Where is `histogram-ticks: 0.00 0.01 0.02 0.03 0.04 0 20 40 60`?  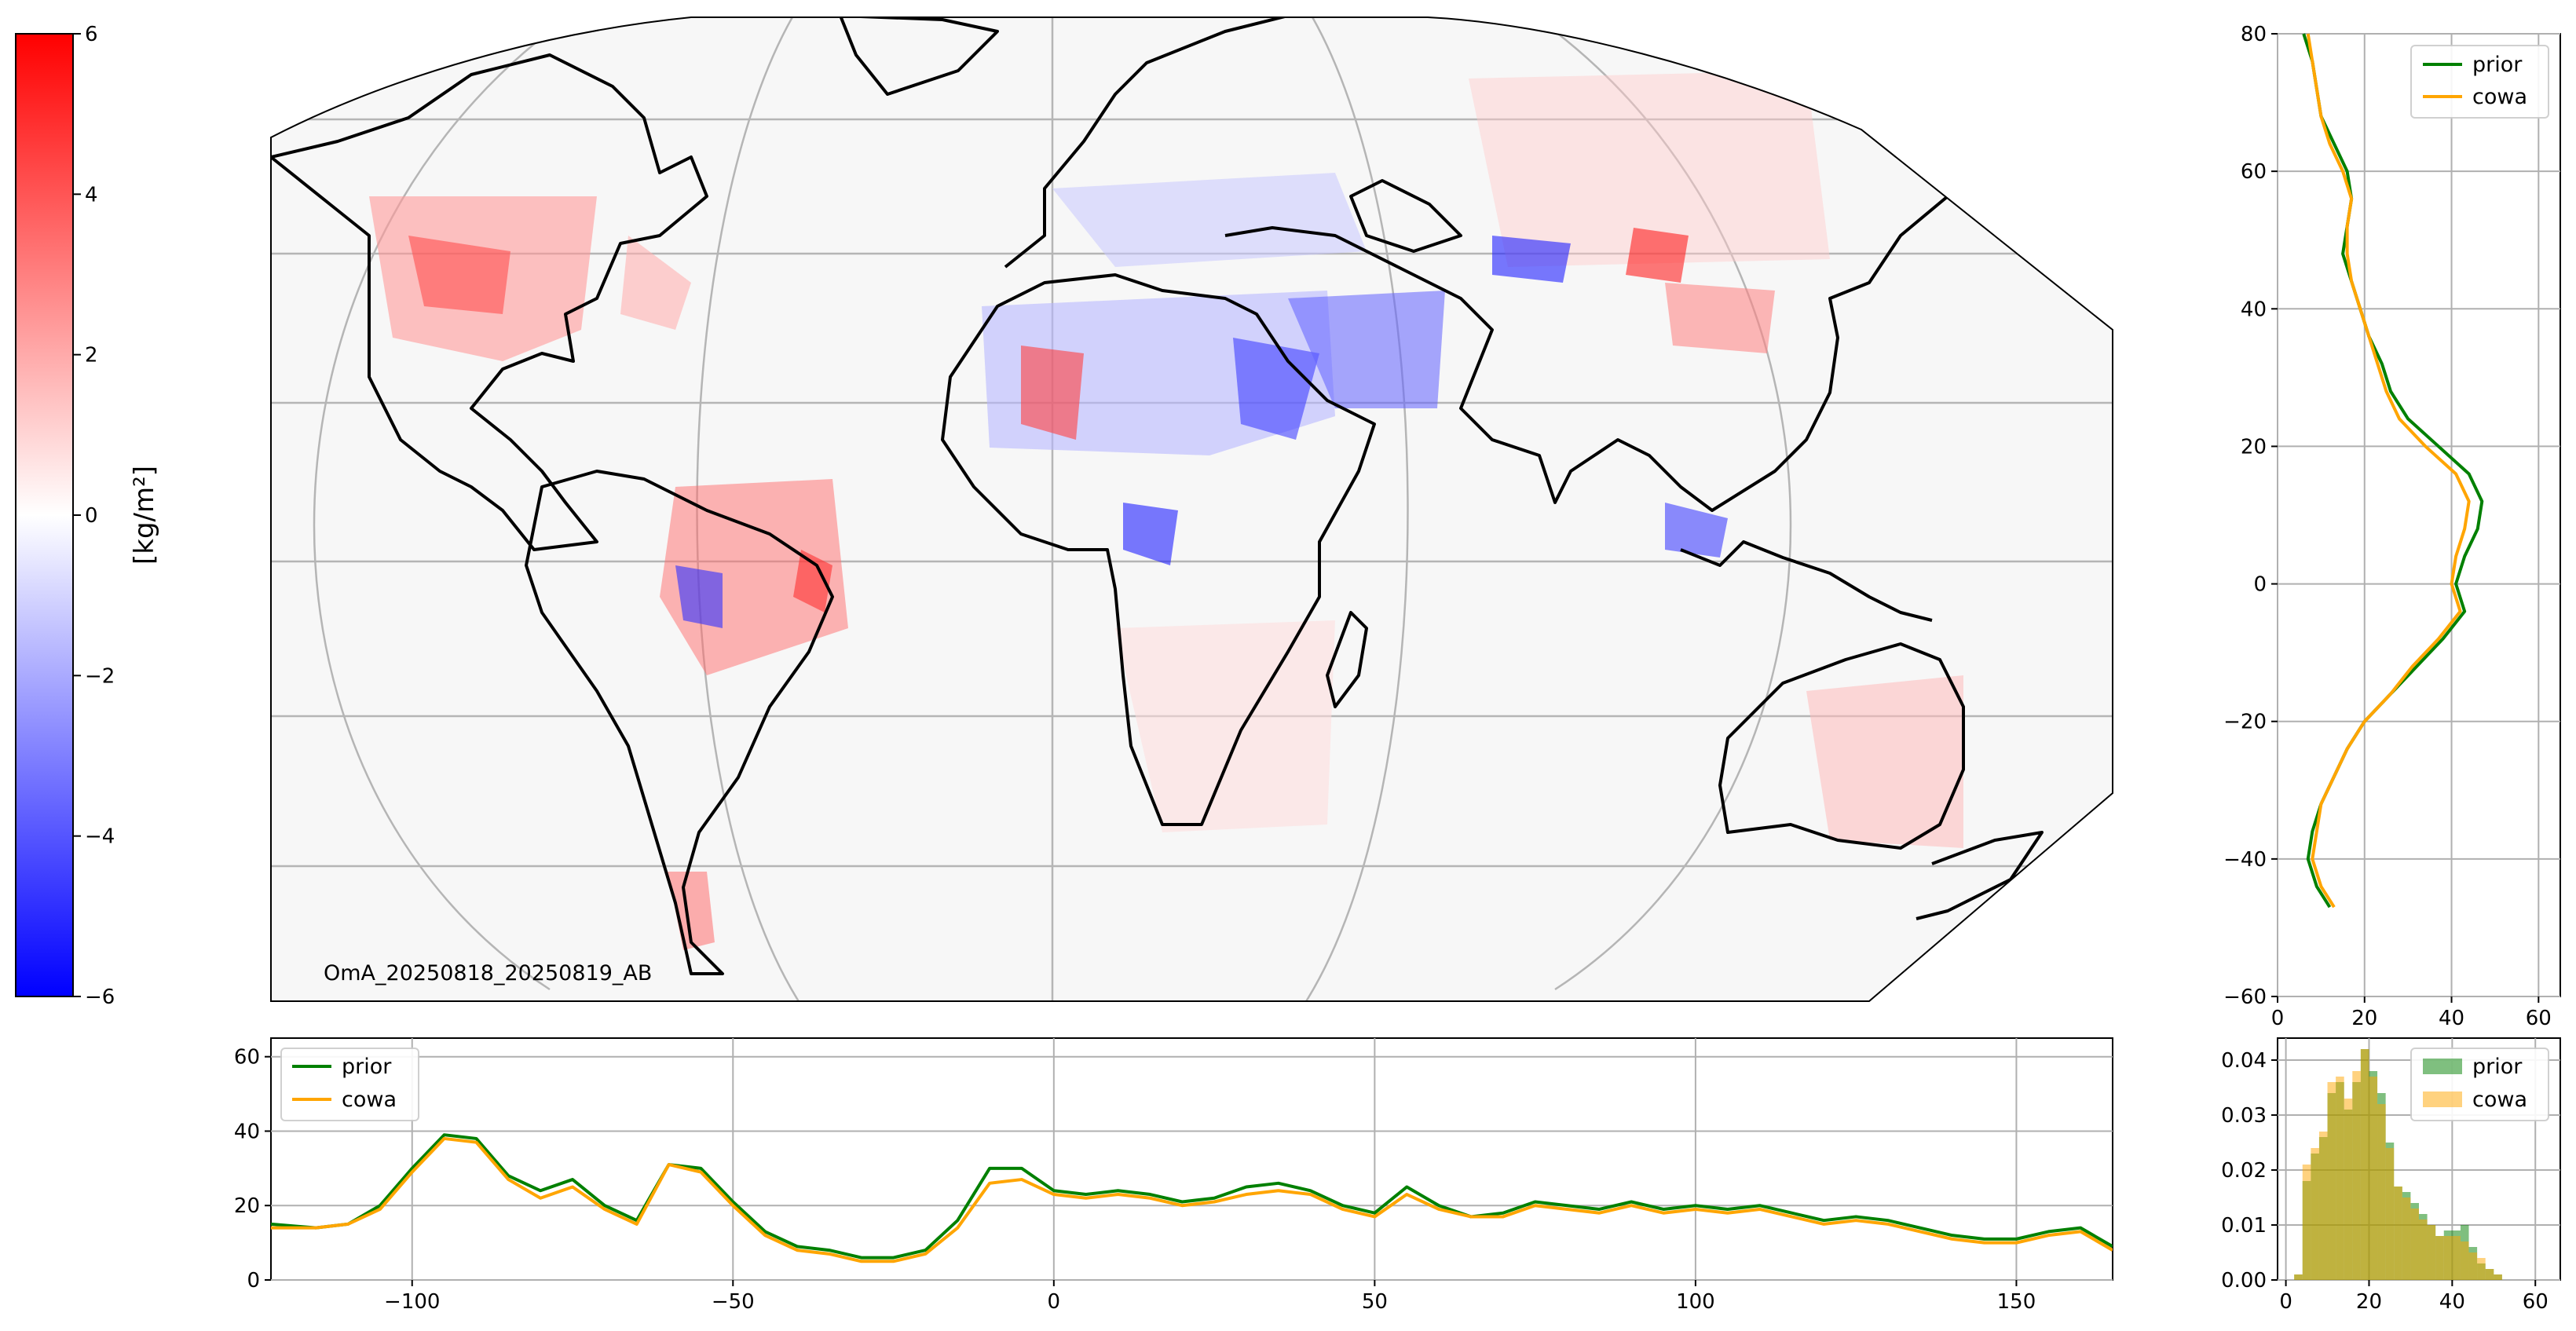 histogram-ticks: 0.00 0.01 0.02 0.03 0.04 0 20 40 60 is located at coordinates (2385, 1181).